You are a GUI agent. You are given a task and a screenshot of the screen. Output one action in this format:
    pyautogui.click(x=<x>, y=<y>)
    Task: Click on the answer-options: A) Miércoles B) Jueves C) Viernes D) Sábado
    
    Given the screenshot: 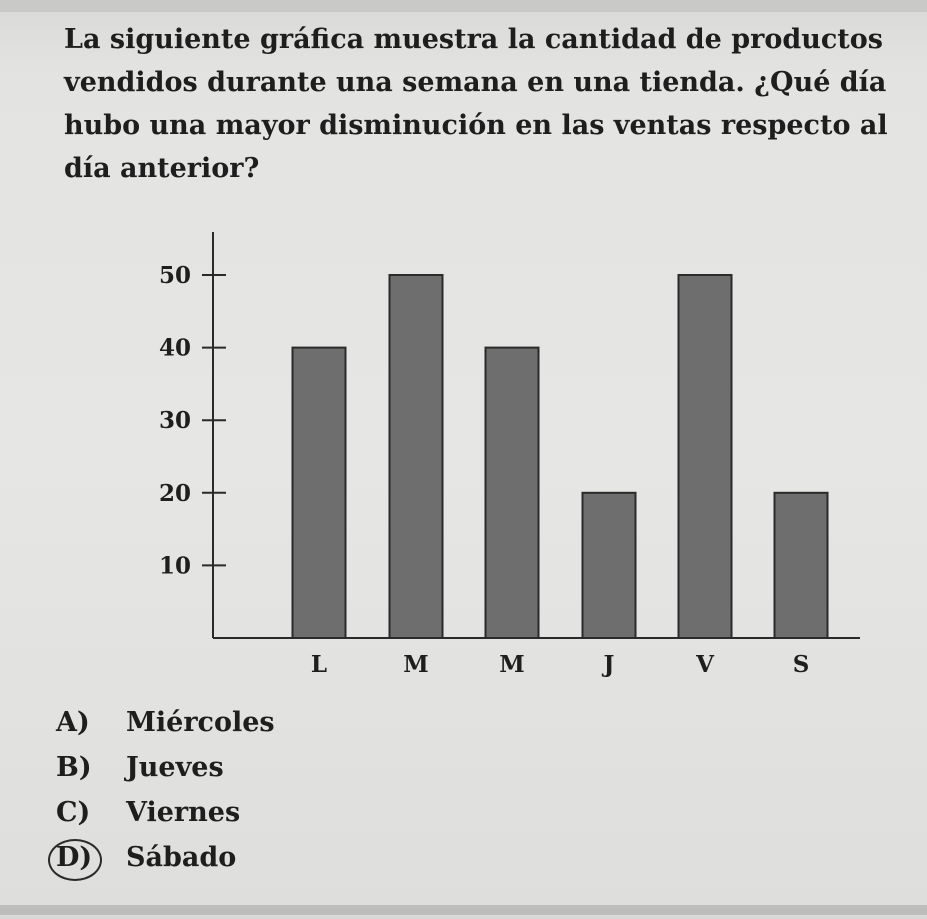 What is the action you would take?
    pyautogui.click(x=161, y=790)
    